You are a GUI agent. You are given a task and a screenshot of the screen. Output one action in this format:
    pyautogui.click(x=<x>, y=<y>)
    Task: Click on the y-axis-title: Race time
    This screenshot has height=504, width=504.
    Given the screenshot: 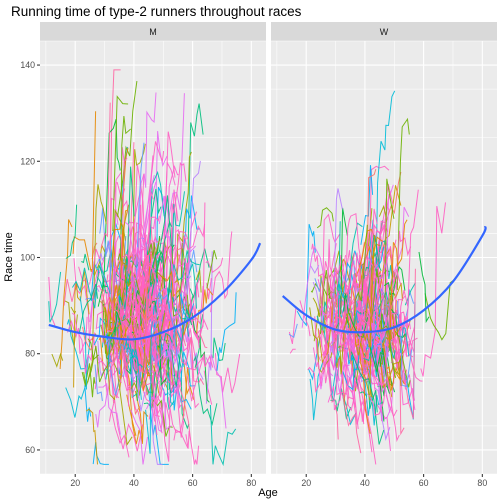 What is the action you would take?
    pyautogui.click(x=9, y=257)
    